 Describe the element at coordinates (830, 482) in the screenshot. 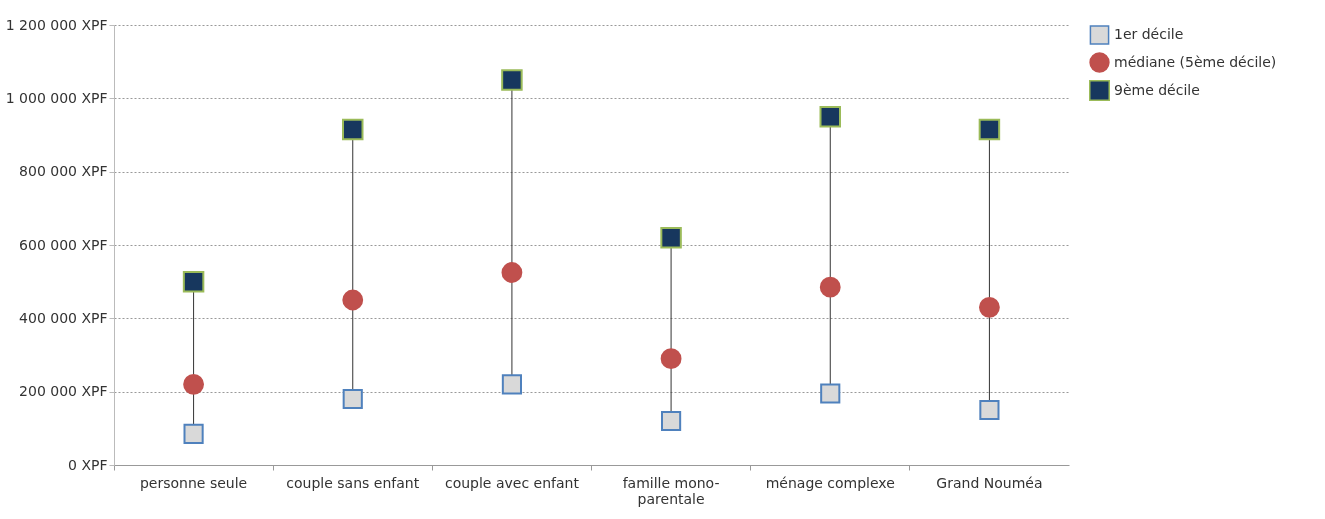

I see `x-tick-label: ménage complexe` at that location.